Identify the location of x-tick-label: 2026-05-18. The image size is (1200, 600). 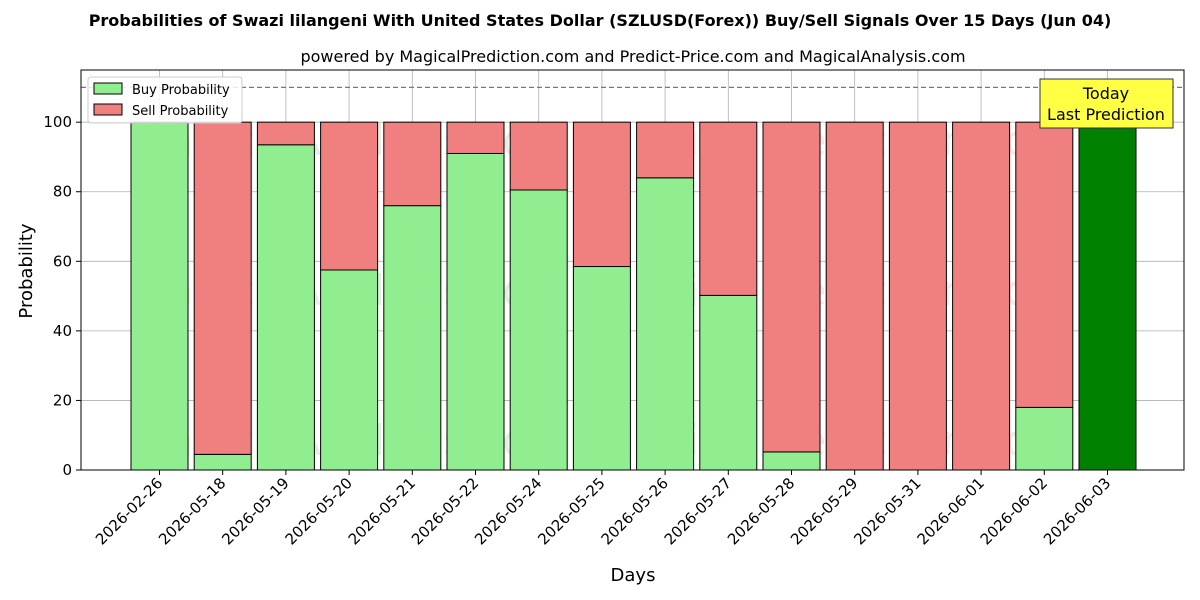
(192, 511).